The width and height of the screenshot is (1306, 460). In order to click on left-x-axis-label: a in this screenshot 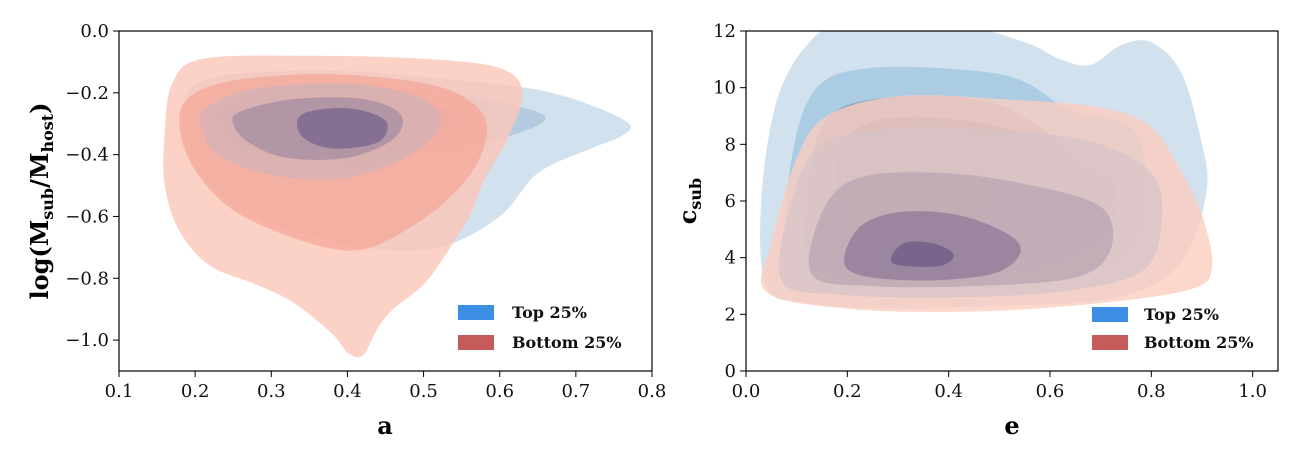, I will do `click(385, 425)`.